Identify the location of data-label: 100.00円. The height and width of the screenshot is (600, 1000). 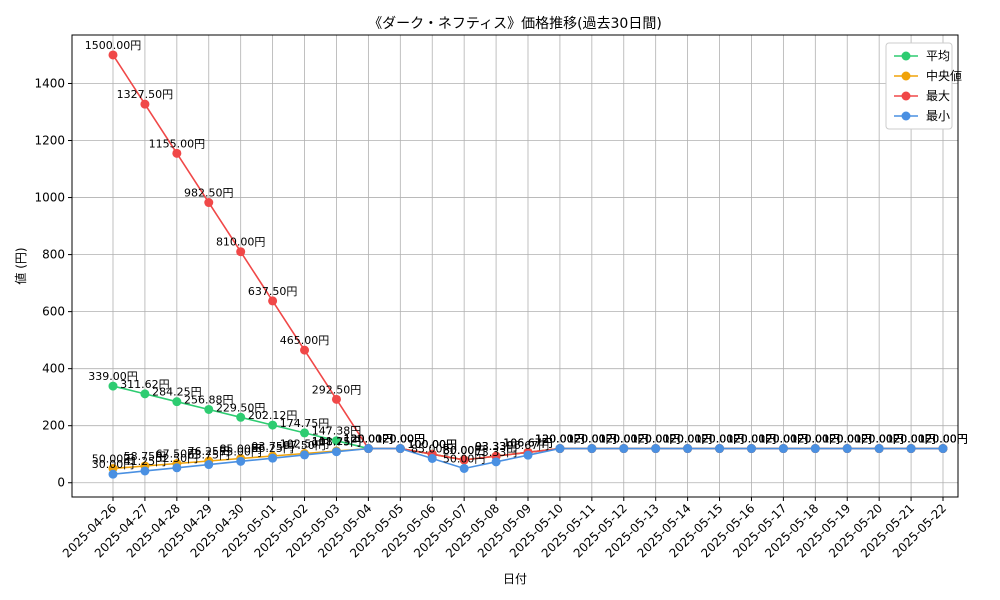
(432, 444).